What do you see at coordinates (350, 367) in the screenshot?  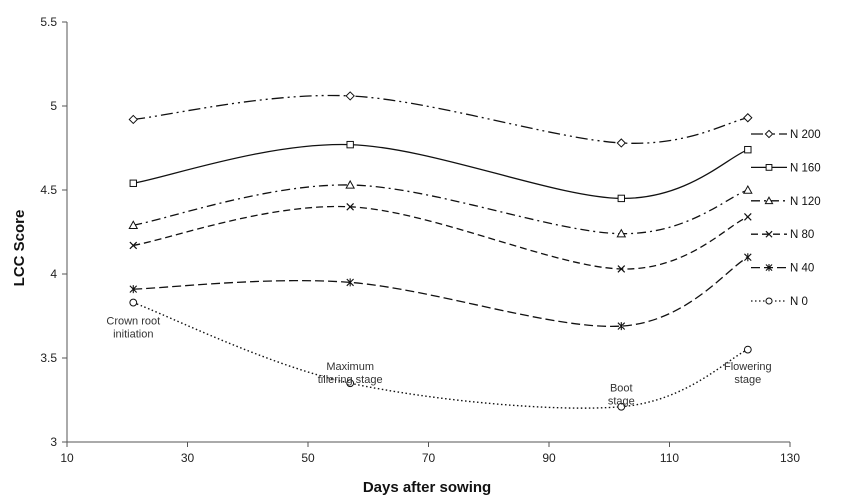 I see `annotation-label: Maximum` at bounding box center [350, 367].